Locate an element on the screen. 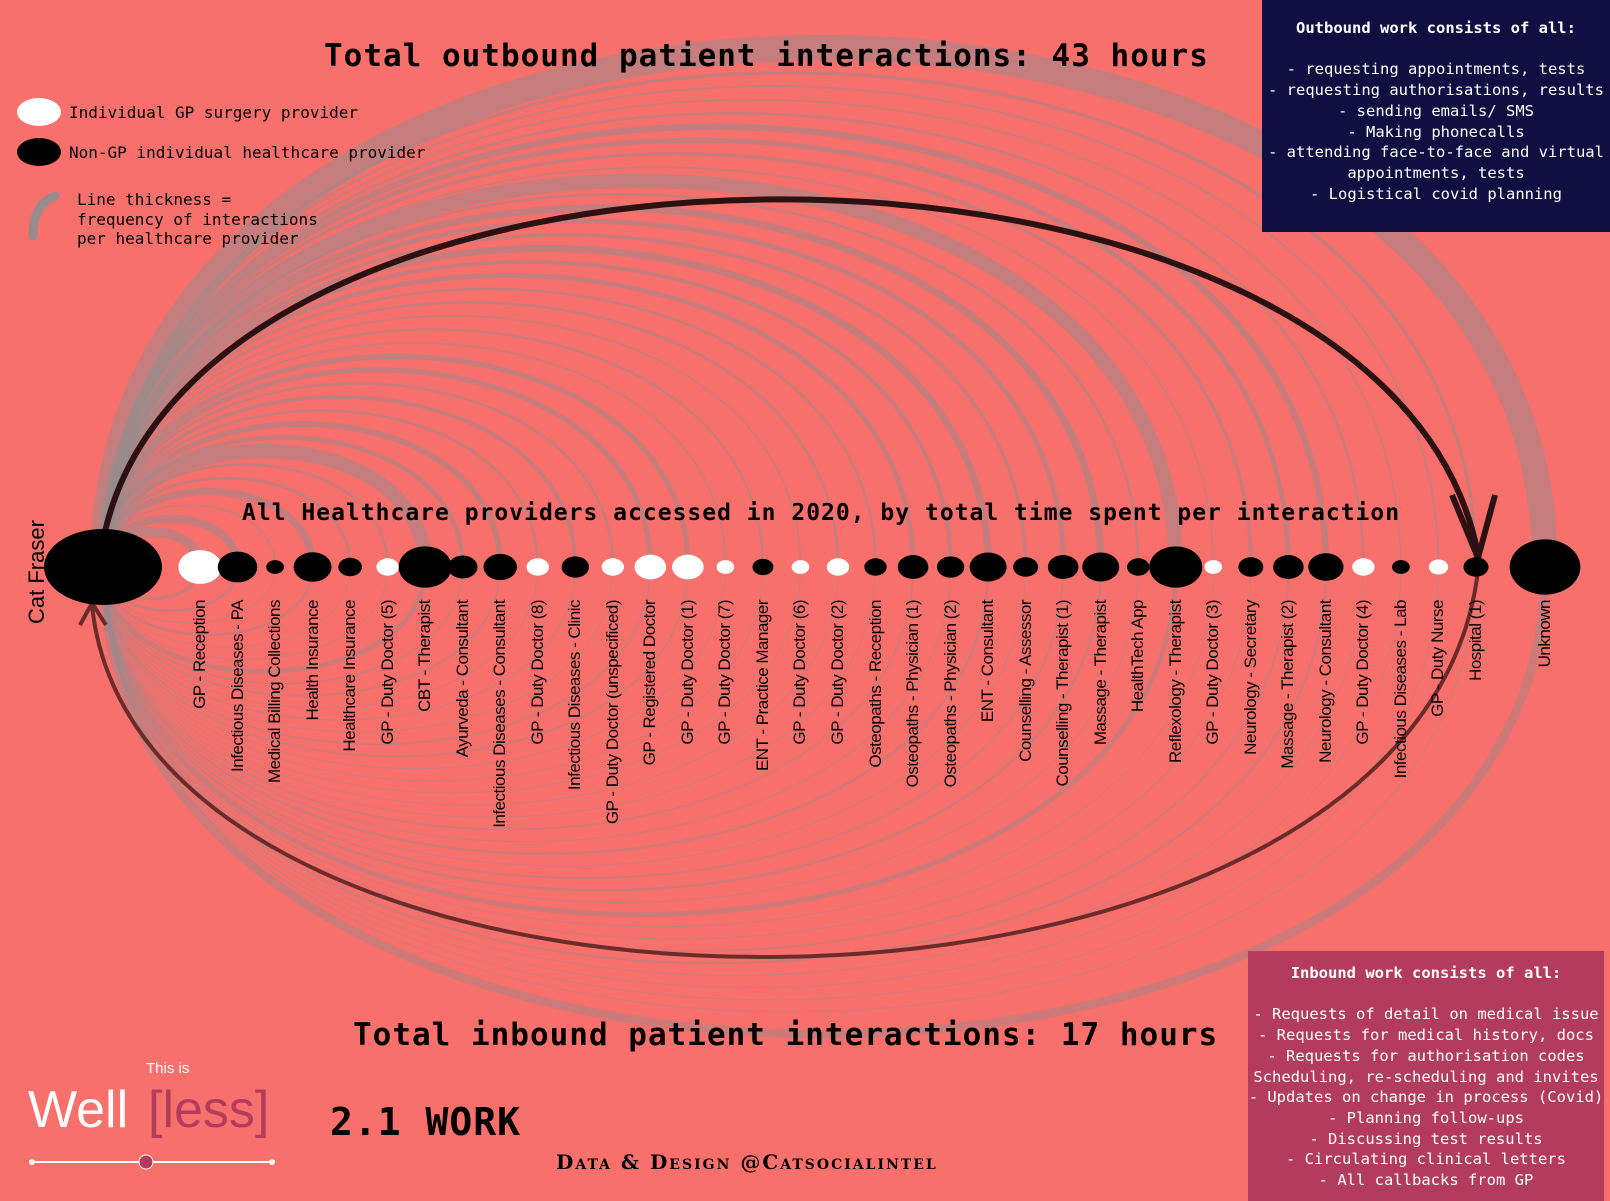 The height and width of the screenshot is (1201, 1610). inbound-item: - Updates on change in process (Covid) is located at coordinates (1426, 1097).